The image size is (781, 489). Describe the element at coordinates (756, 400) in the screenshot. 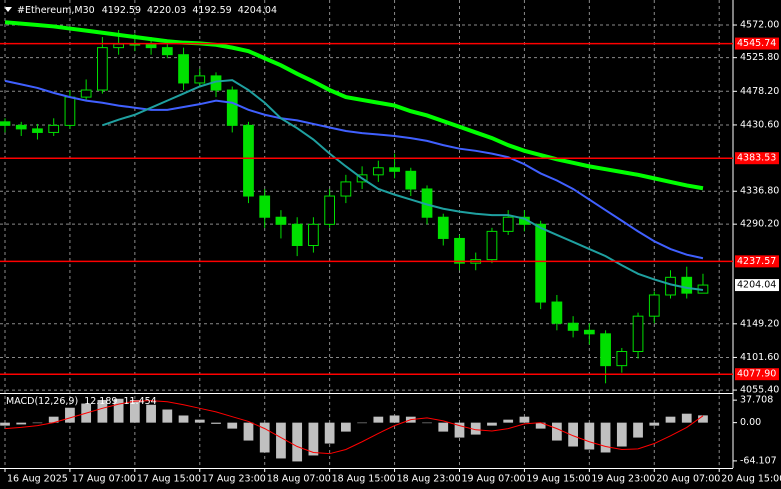

I see `y-tick-label: 37.708` at that location.